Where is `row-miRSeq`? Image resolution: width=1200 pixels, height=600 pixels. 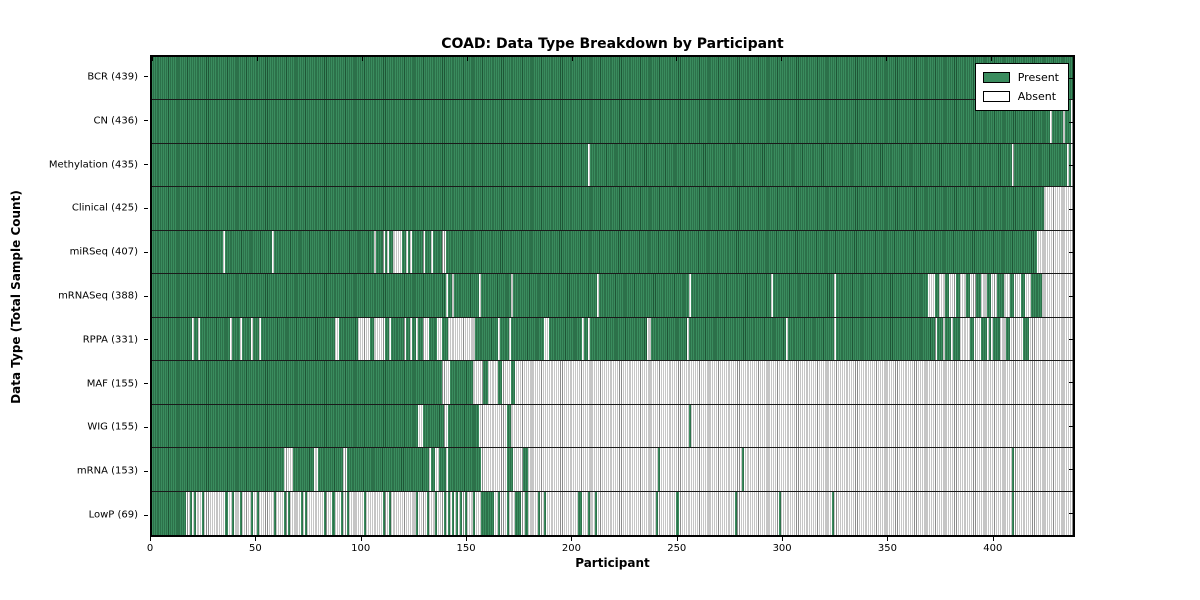
row-miRSeq is located at coordinates (612, 252).